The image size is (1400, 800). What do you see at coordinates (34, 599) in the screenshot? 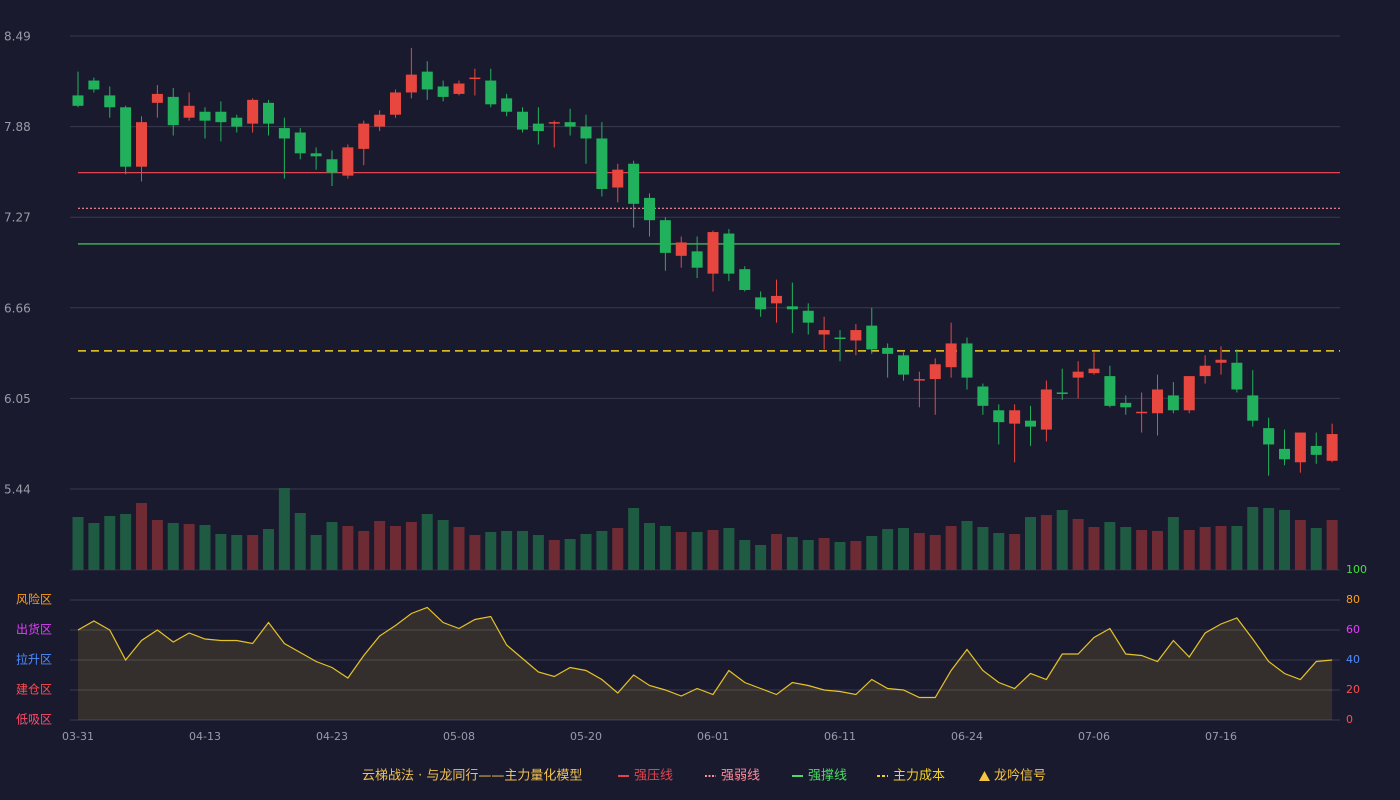
I see `zone-label: 风险区` at bounding box center [34, 599].